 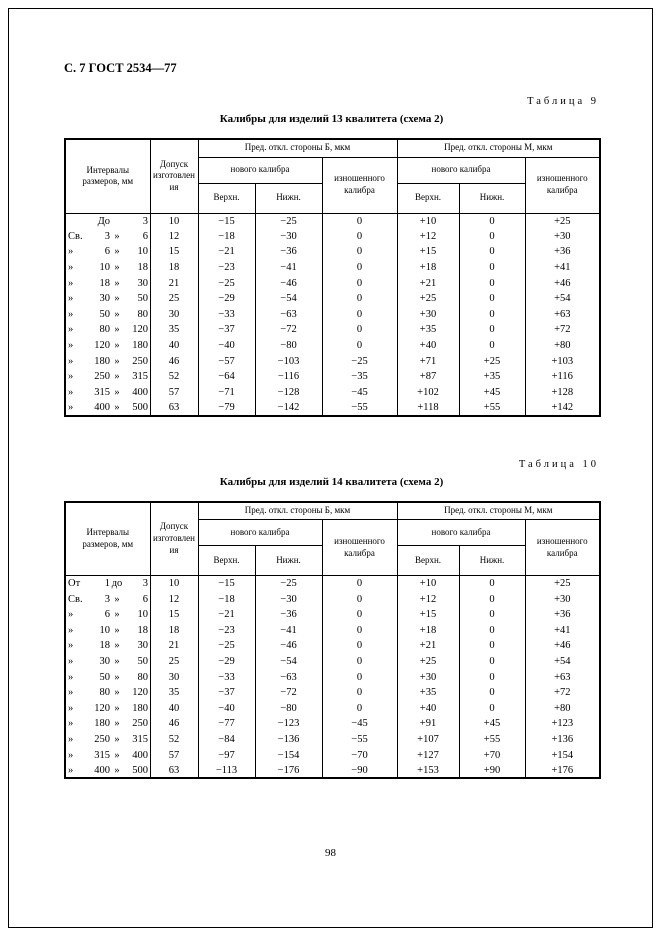 I want to click on interval-part: 50, so click(x=143, y=299).